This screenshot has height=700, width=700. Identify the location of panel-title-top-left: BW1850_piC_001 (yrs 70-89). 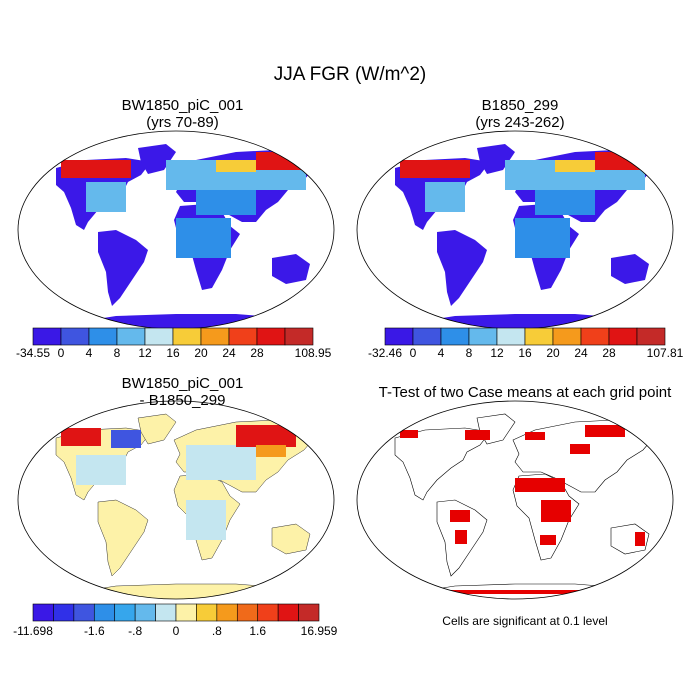
(182, 114).